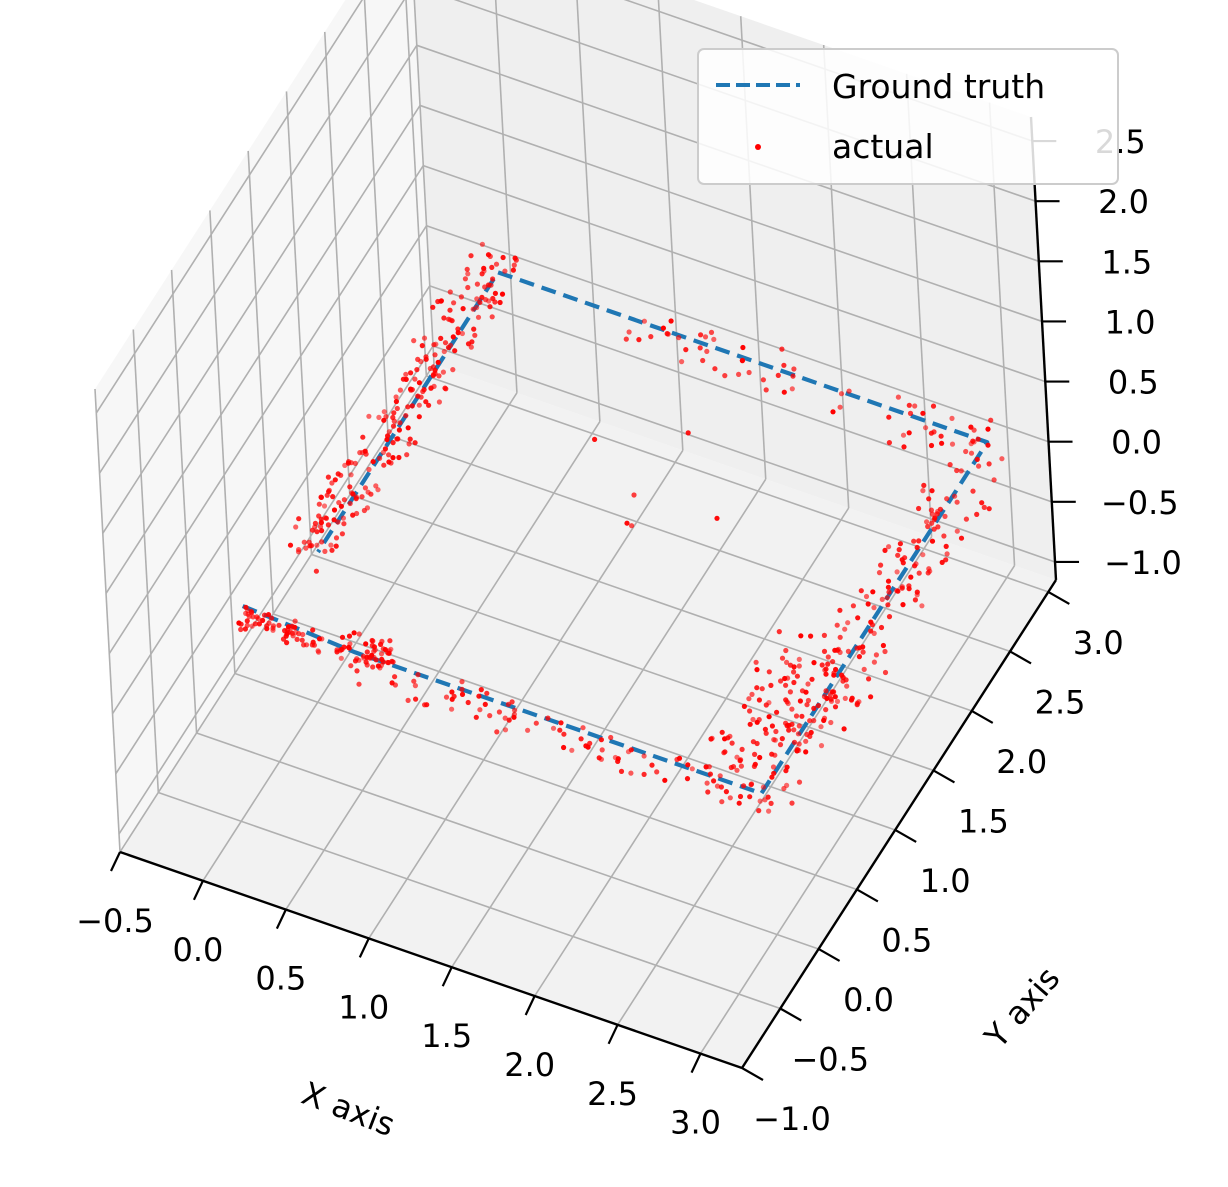  What do you see at coordinates (431, 960) in the screenshot?
I see `x-axis-line` at bounding box center [431, 960].